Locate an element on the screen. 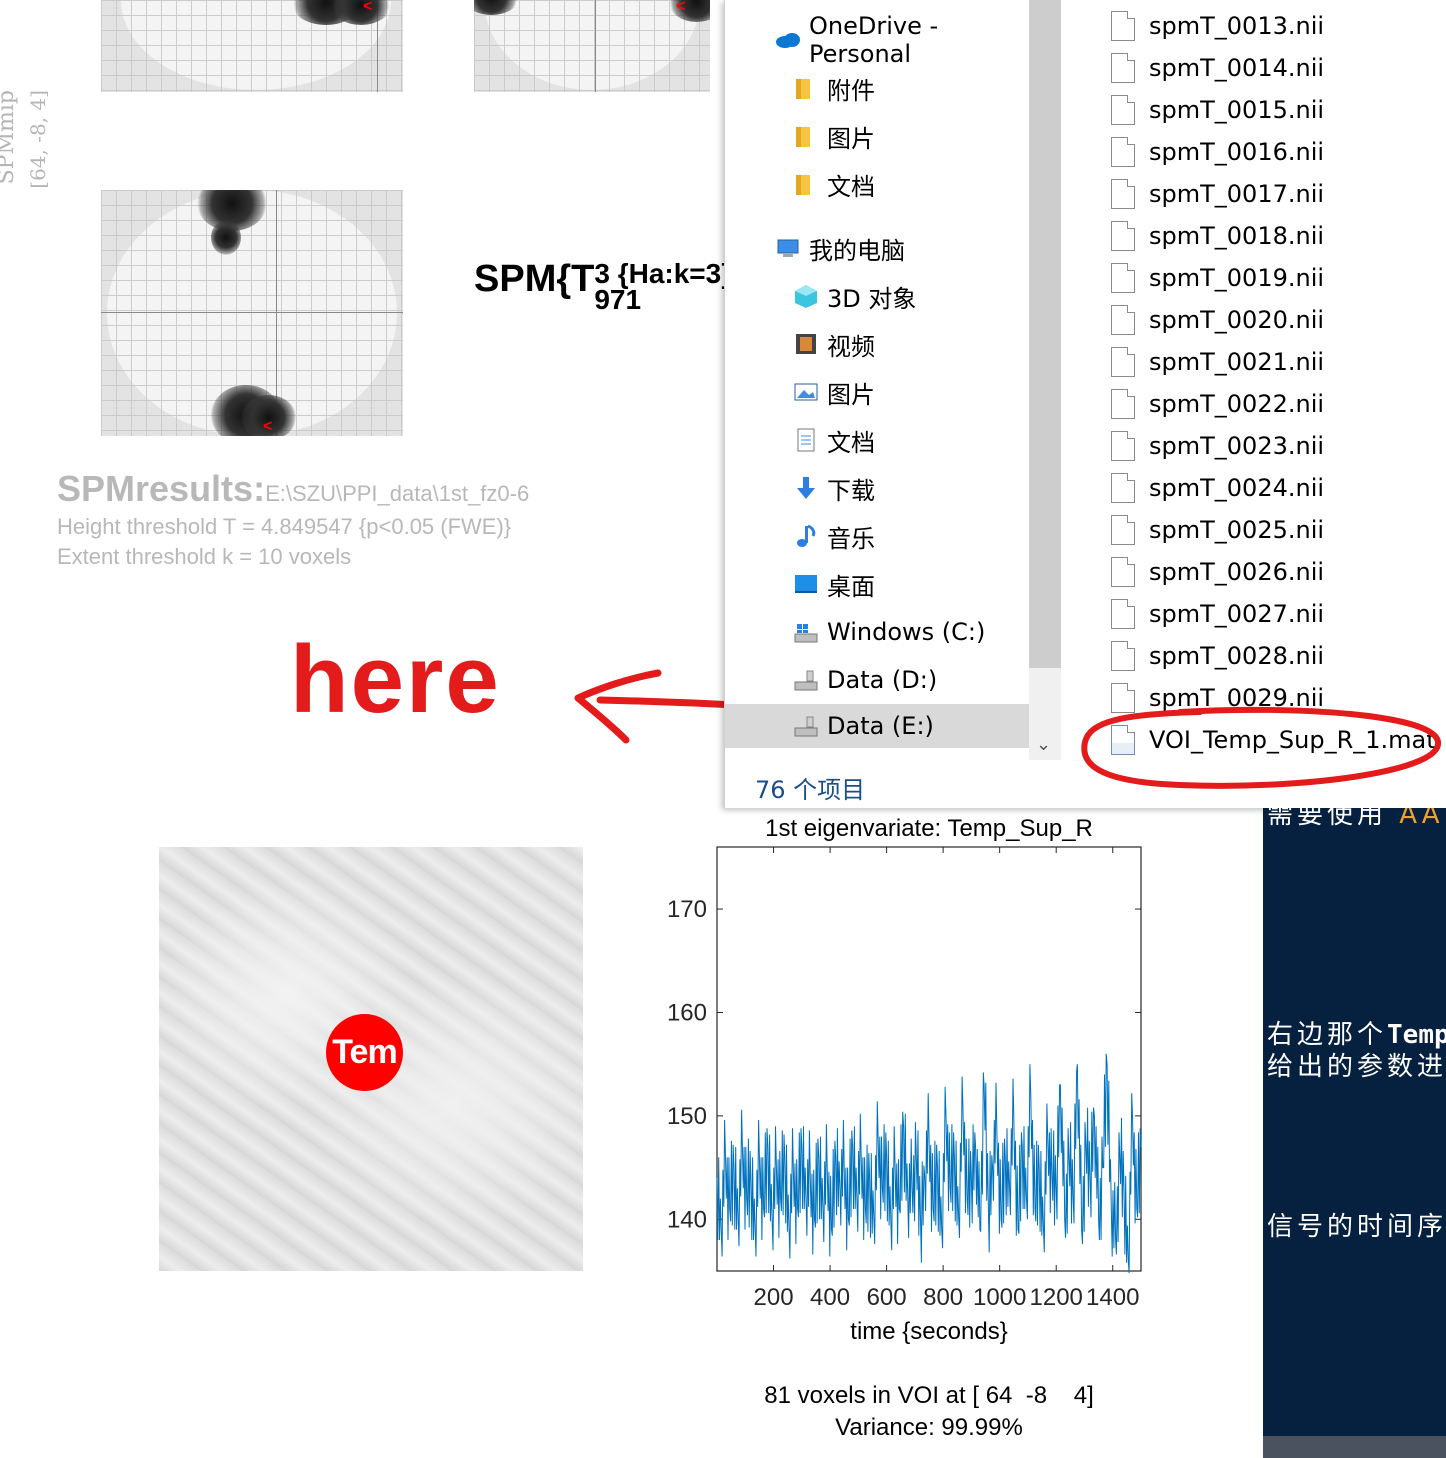 Image resolution: width=1446 pixels, height=1458 pixels. nav-label: OneDrive - Personal is located at coordinates (874, 40).